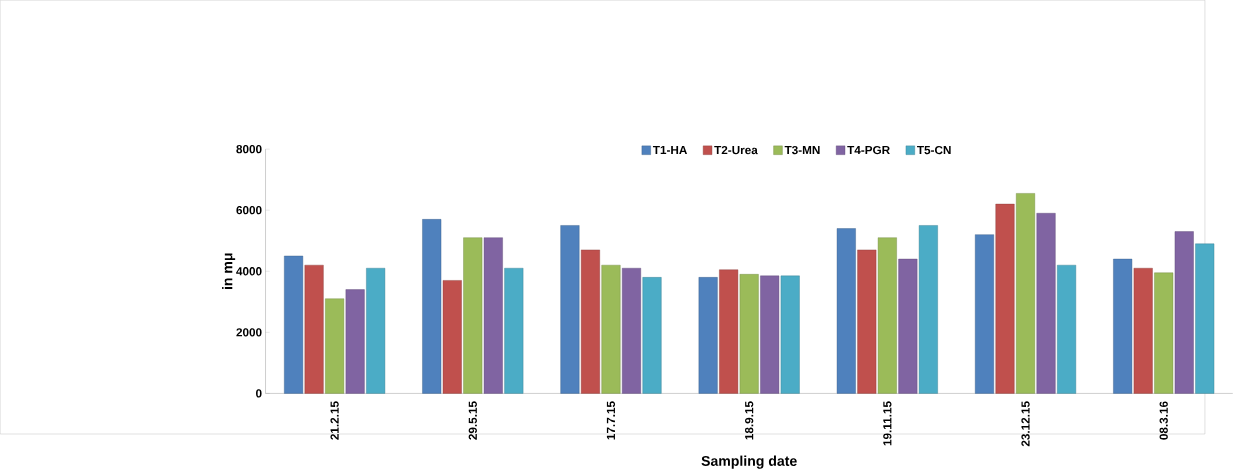  Describe the element at coordinates (887, 423) in the screenshot. I see `x-tick-label: 19.11.15` at that location.